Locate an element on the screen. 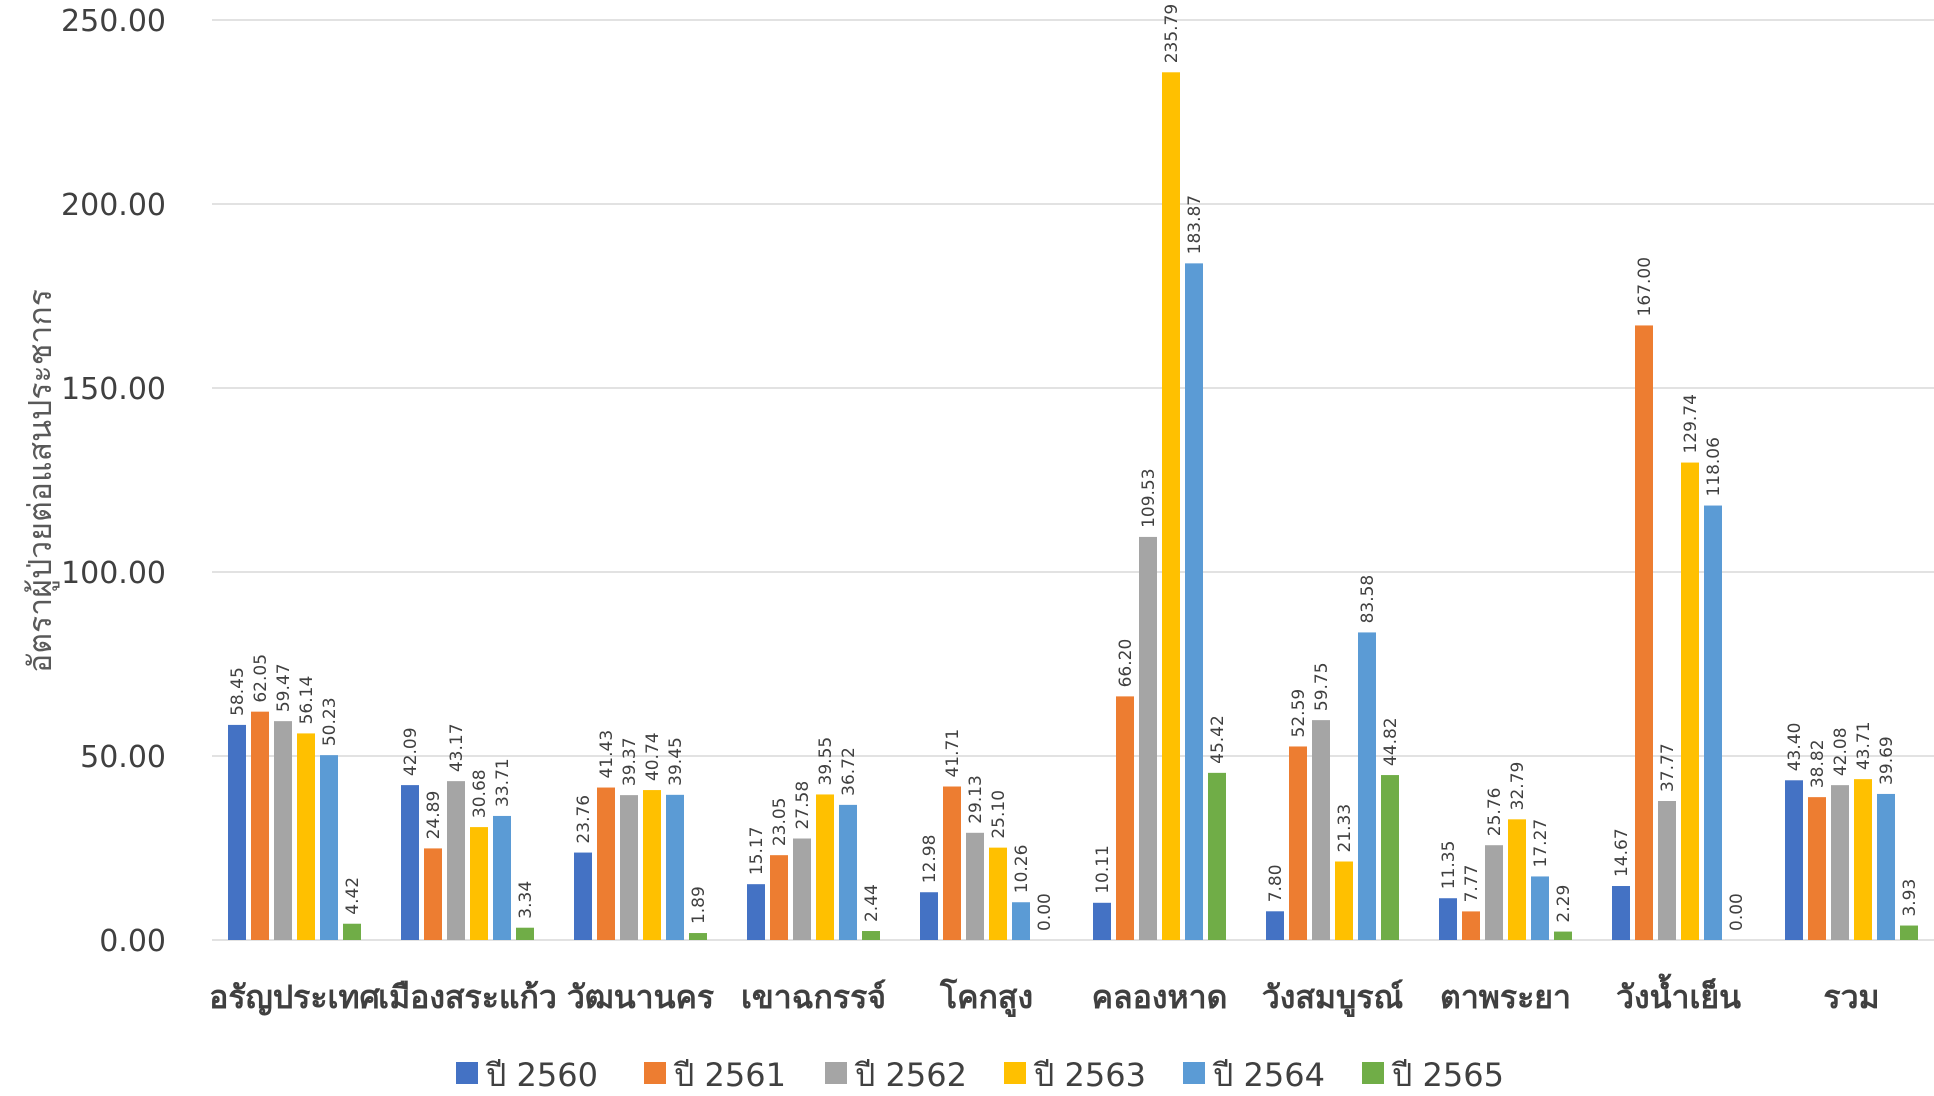 The height and width of the screenshot is (1096, 1934). legend-label-0: ปี 2560 is located at coordinates (541, 1074).